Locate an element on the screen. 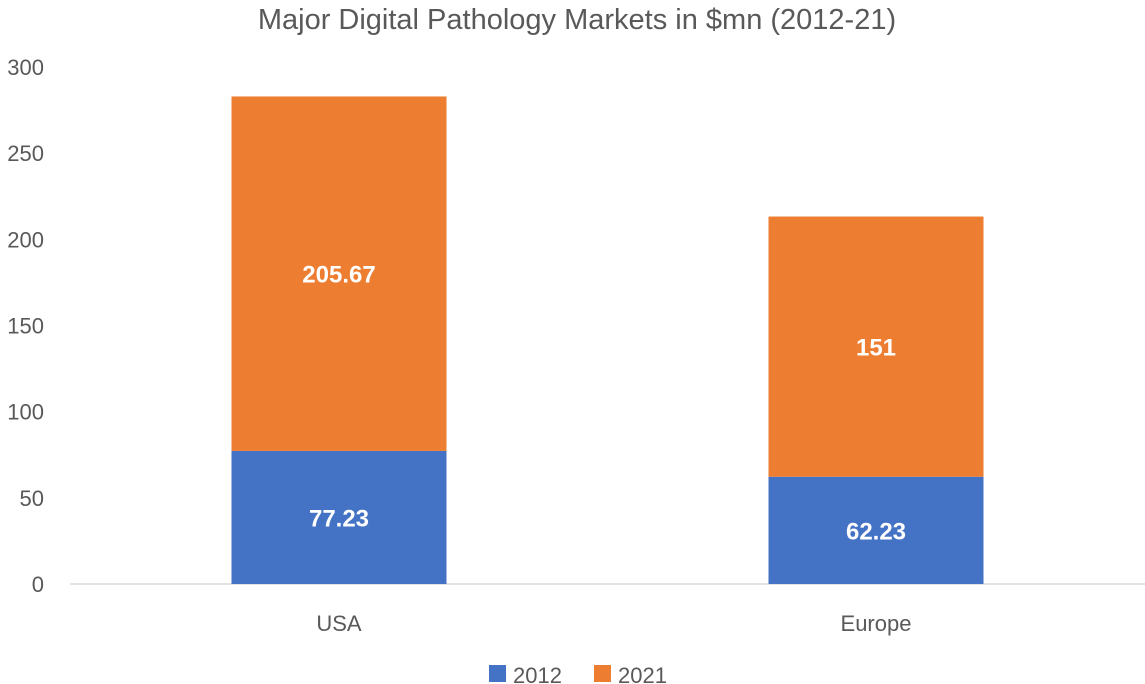 Image resolution: width=1145 pixels, height=684 pixels. y-tick-label: 0 is located at coordinates (38, 584).